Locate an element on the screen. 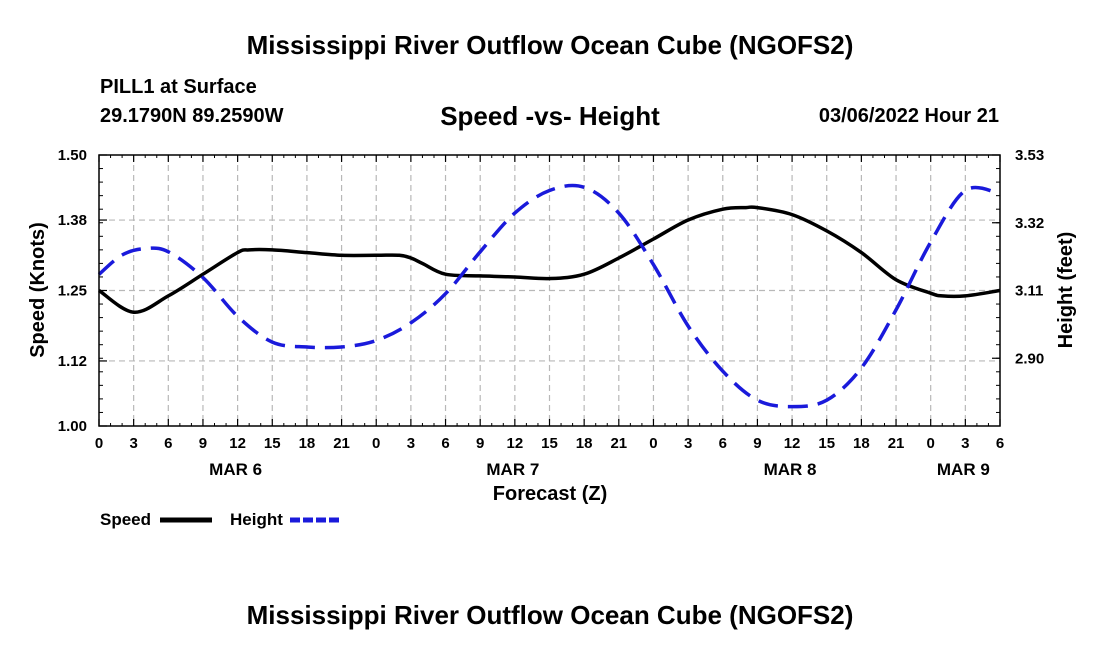 The image size is (1100, 650). y-axis-label: Speed (Knots) is located at coordinates (38, 290).